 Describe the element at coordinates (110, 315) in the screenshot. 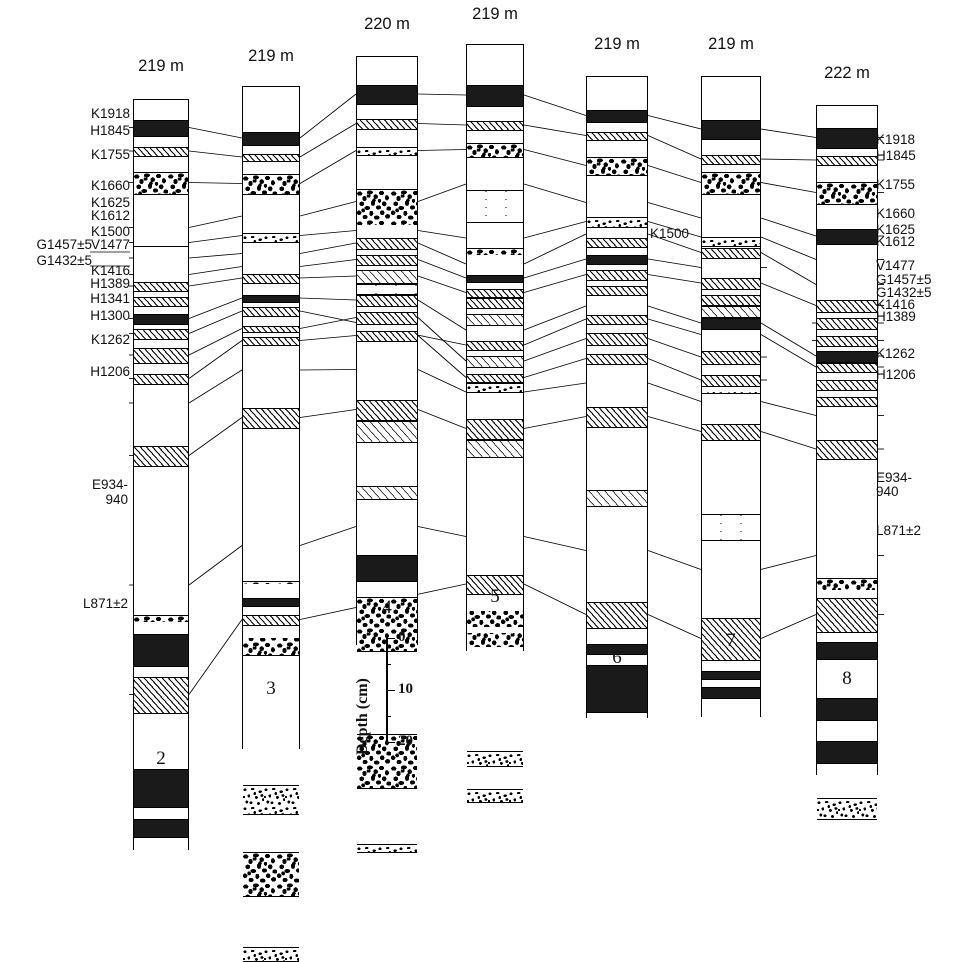

I see `marker-label-left-H1300: H1300` at that location.